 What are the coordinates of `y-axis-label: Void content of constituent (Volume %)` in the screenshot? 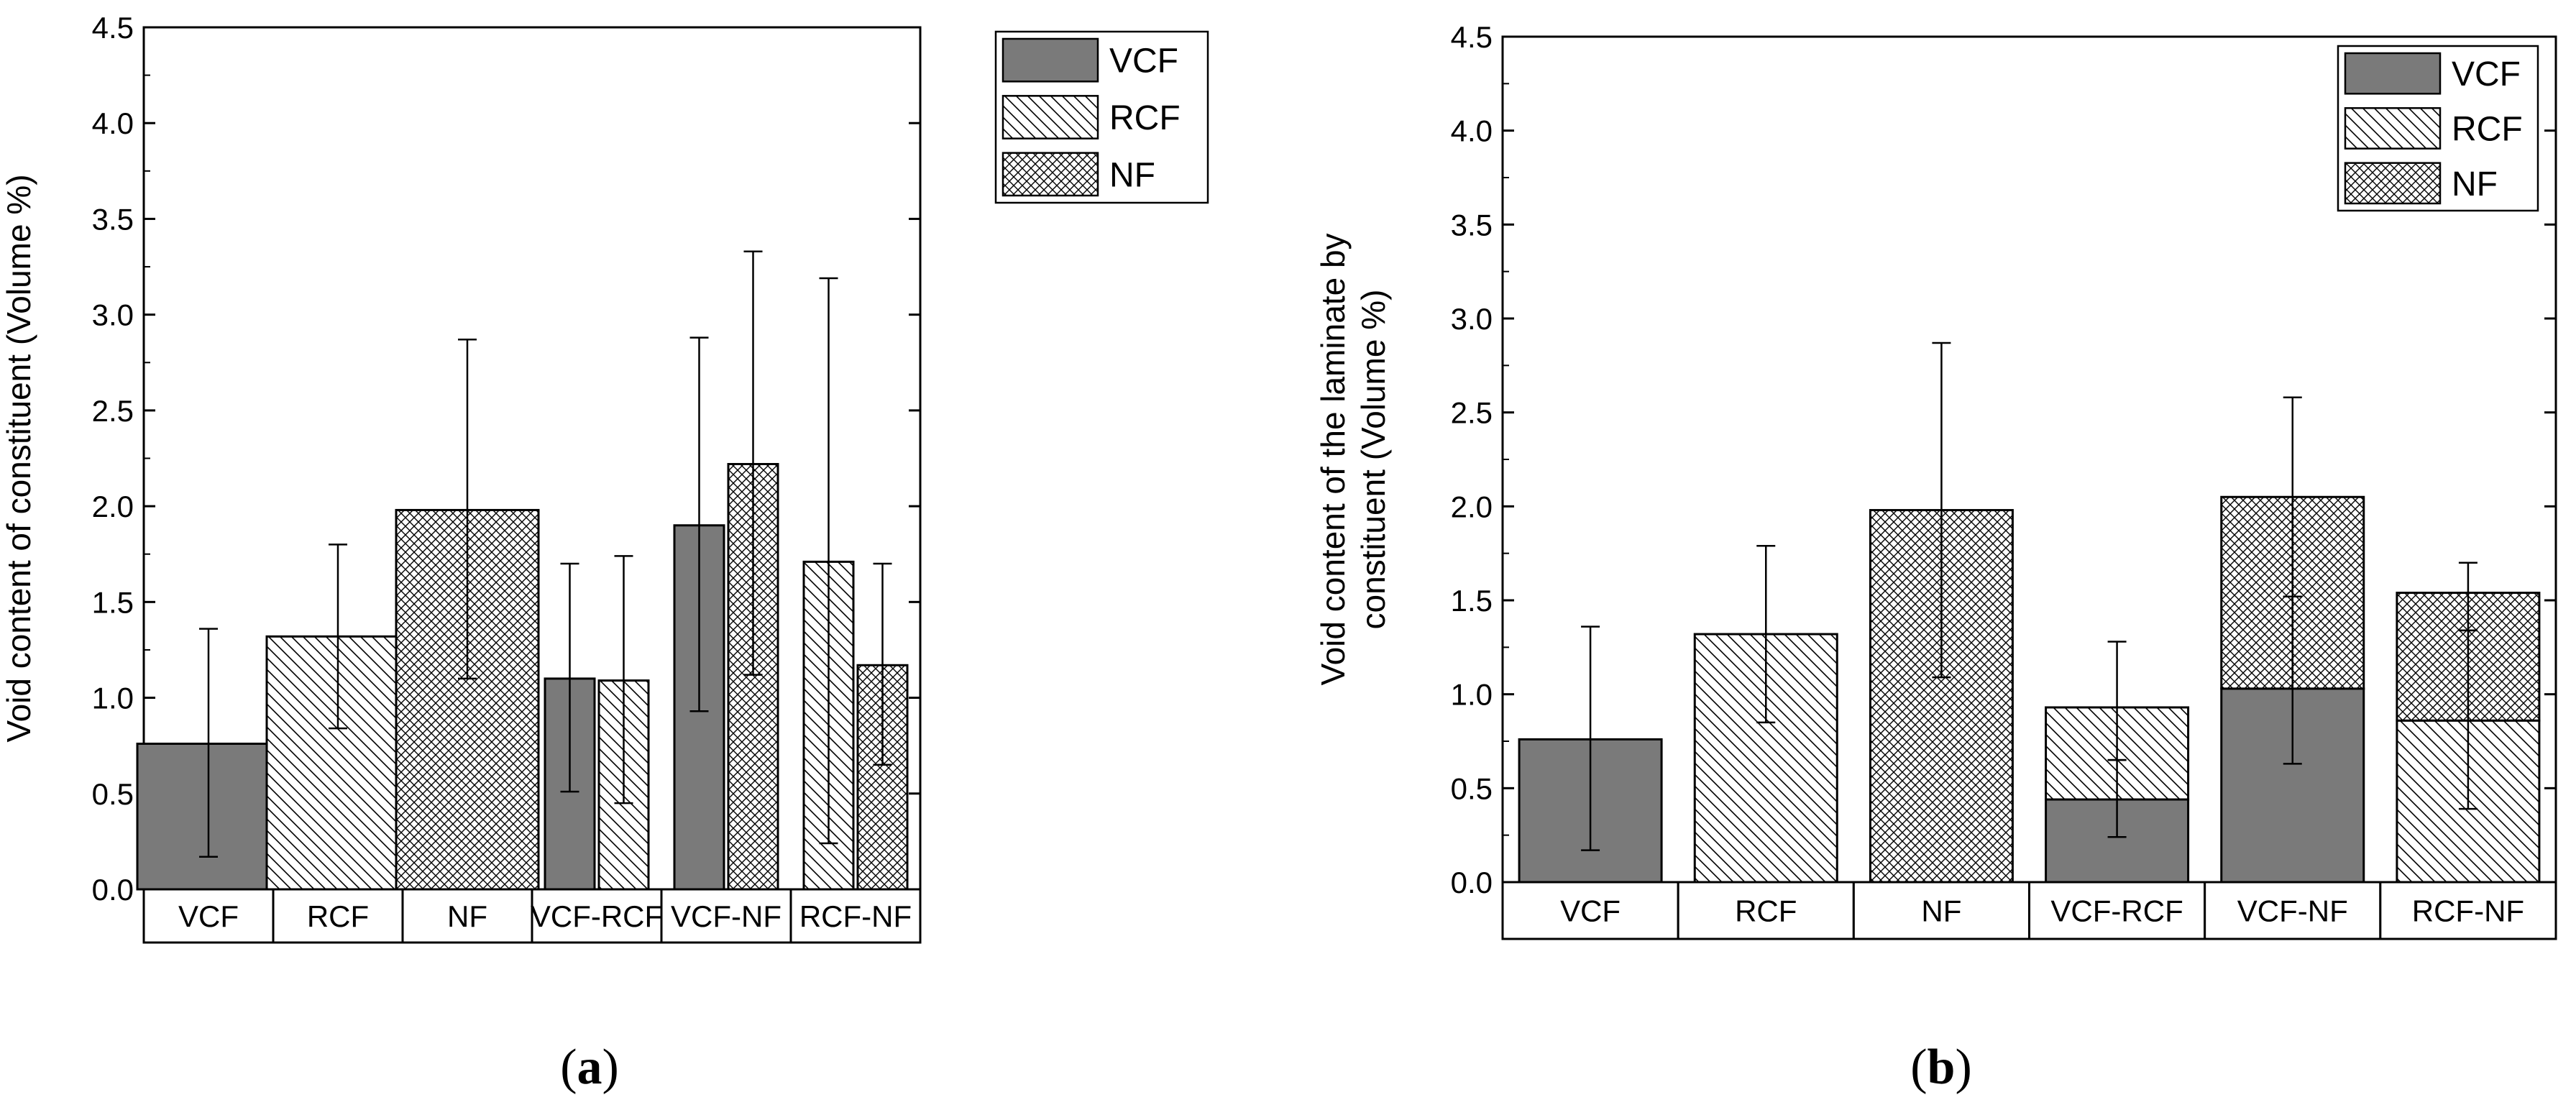 It's located at (18, 458).